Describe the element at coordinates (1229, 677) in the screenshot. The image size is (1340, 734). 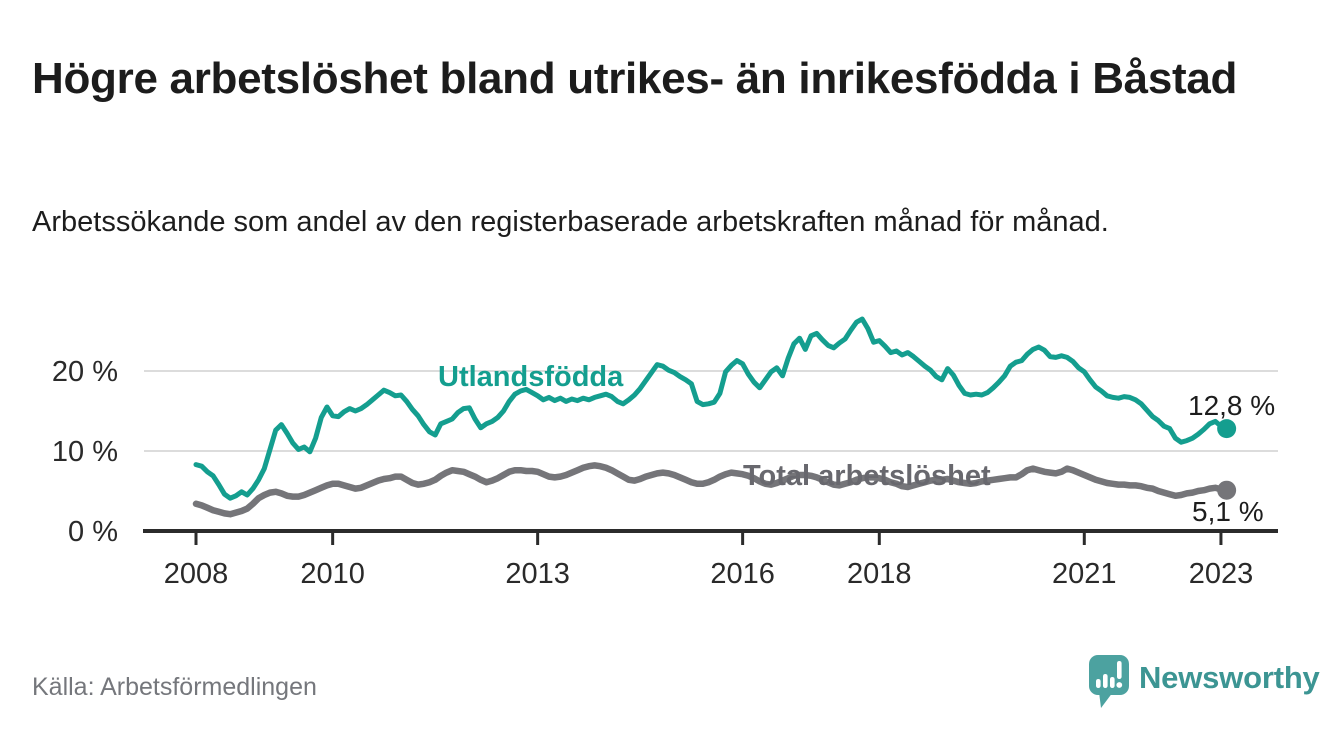
I see `brand-name: Newsworthy` at that location.